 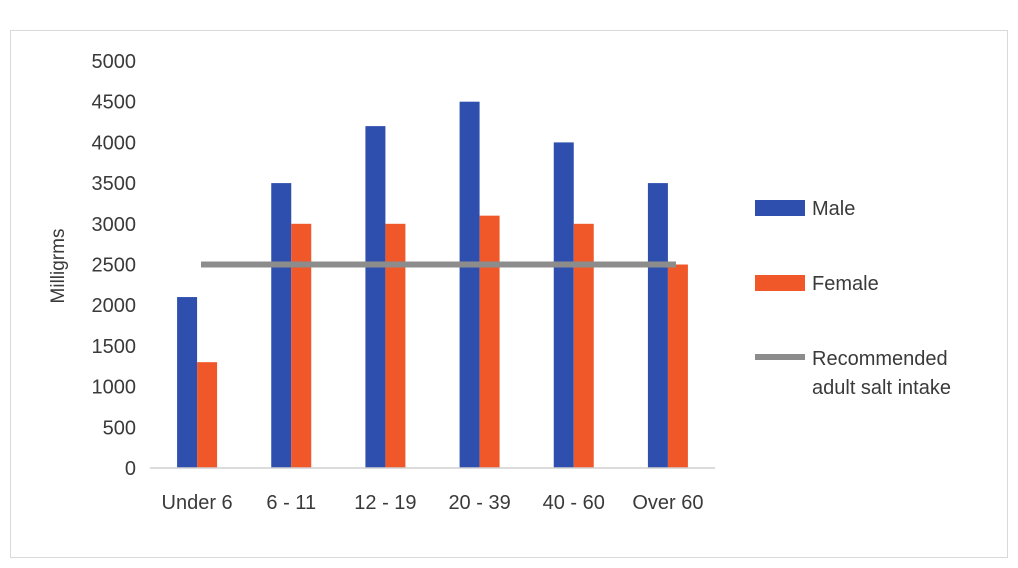 What do you see at coordinates (574, 503) in the screenshot?
I see `x-category-label: 40 - 60` at bounding box center [574, 503].